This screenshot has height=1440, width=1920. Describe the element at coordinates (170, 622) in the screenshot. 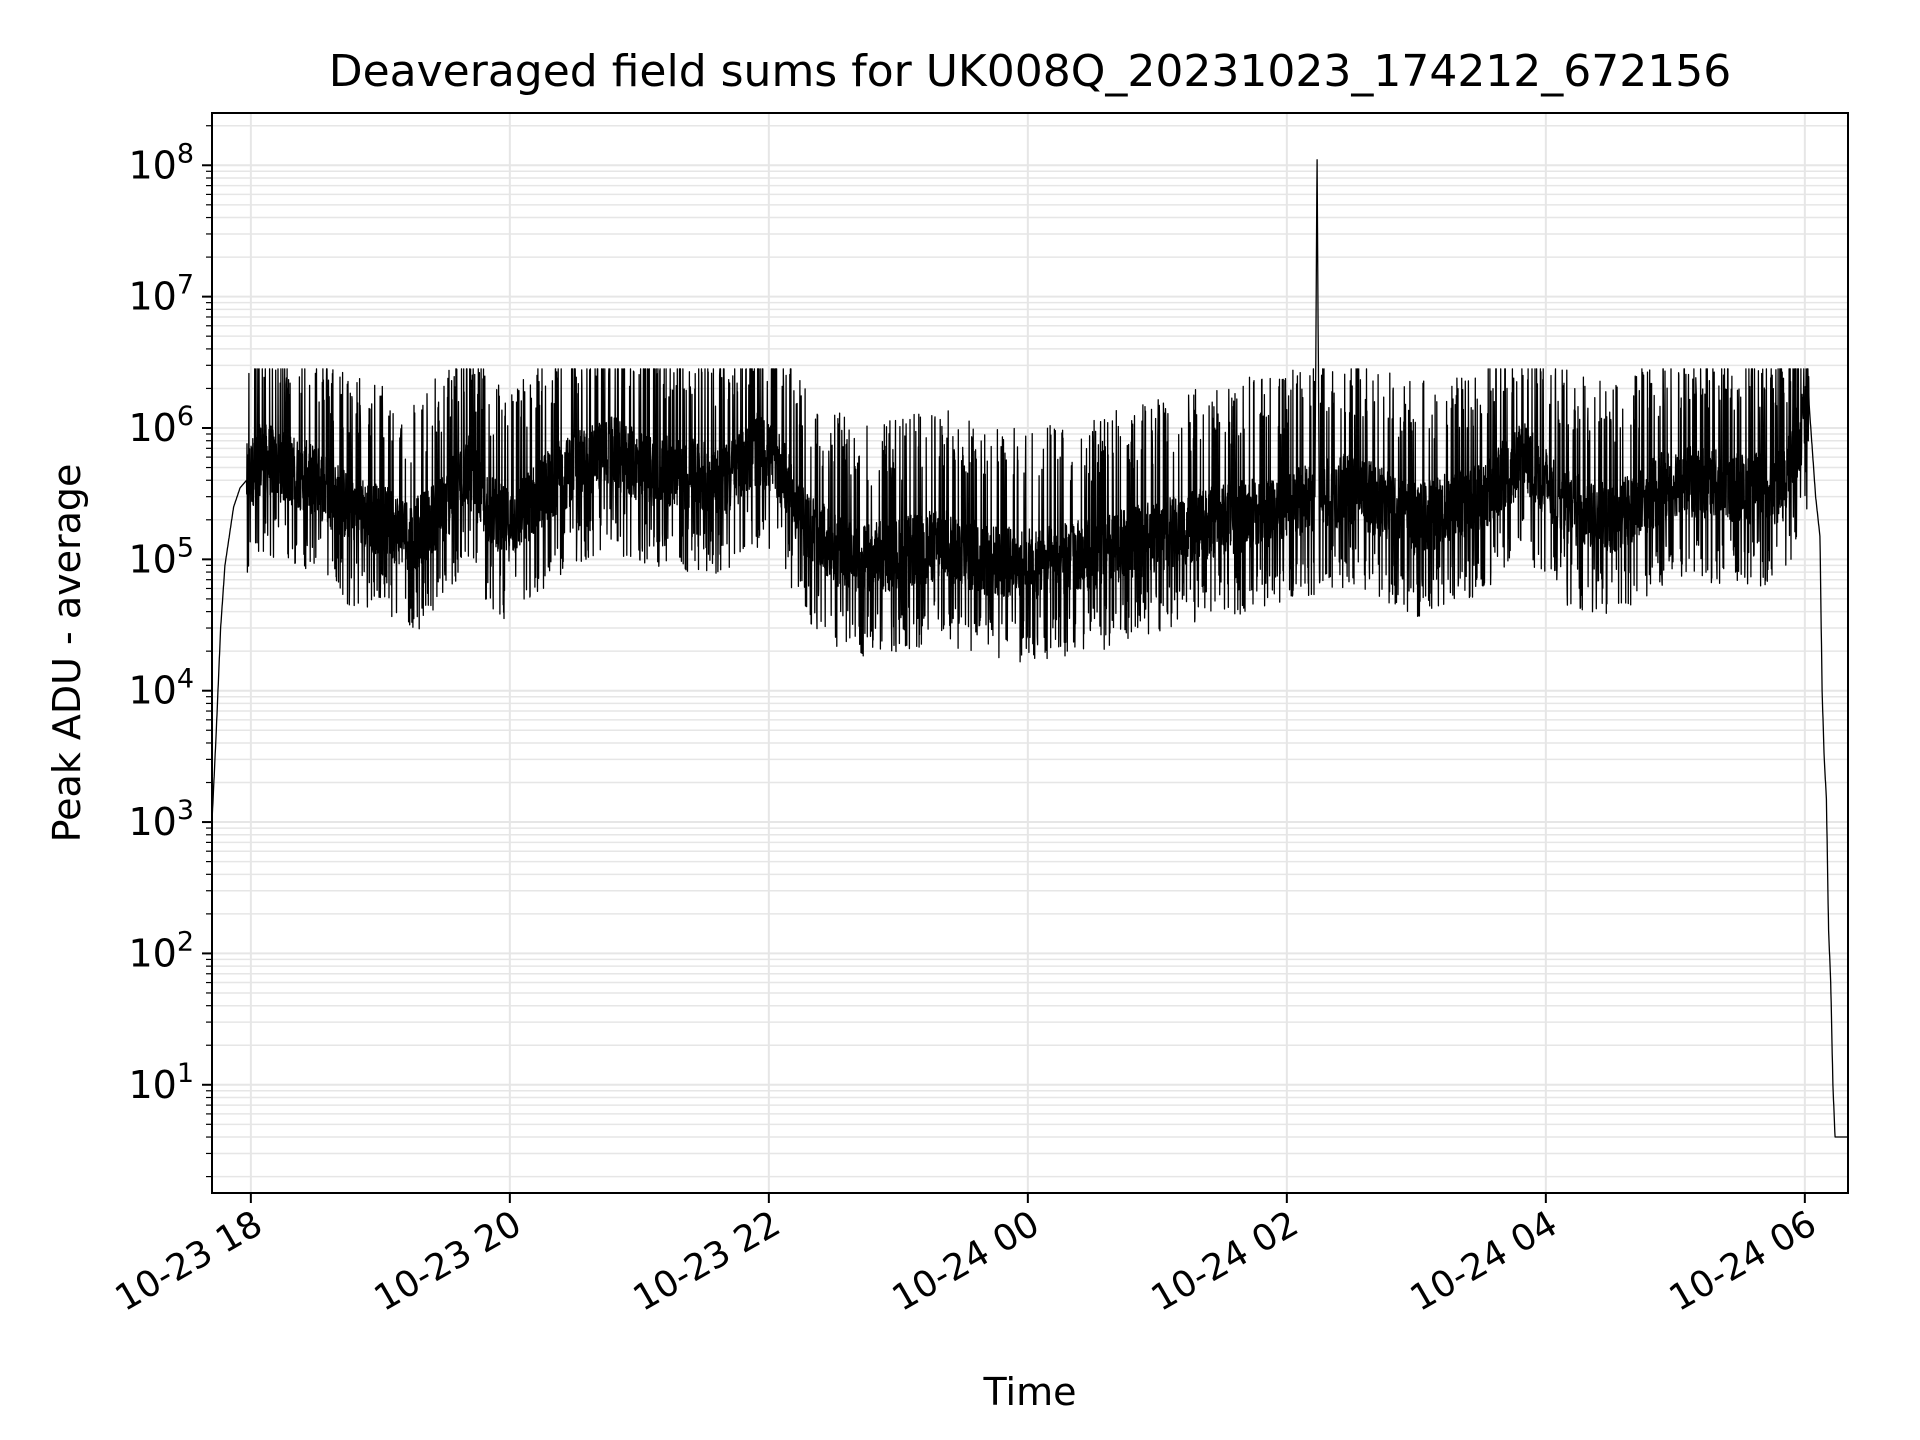

I see `y-axis: 101 102 103 104 105 106 107 108` at that location.